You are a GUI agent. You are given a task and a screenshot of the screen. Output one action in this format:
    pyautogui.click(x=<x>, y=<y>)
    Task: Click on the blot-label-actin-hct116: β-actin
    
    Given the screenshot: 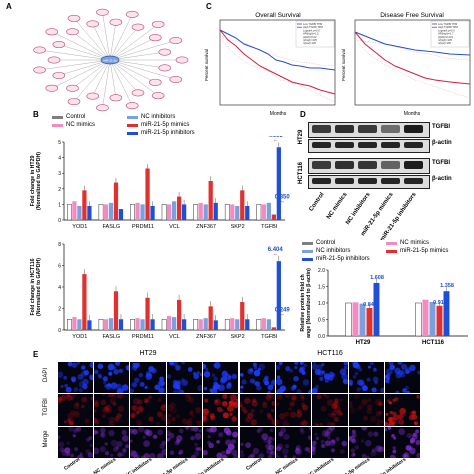 What is the action you would take?
    pyautogui.click(x=442, y=179)
    